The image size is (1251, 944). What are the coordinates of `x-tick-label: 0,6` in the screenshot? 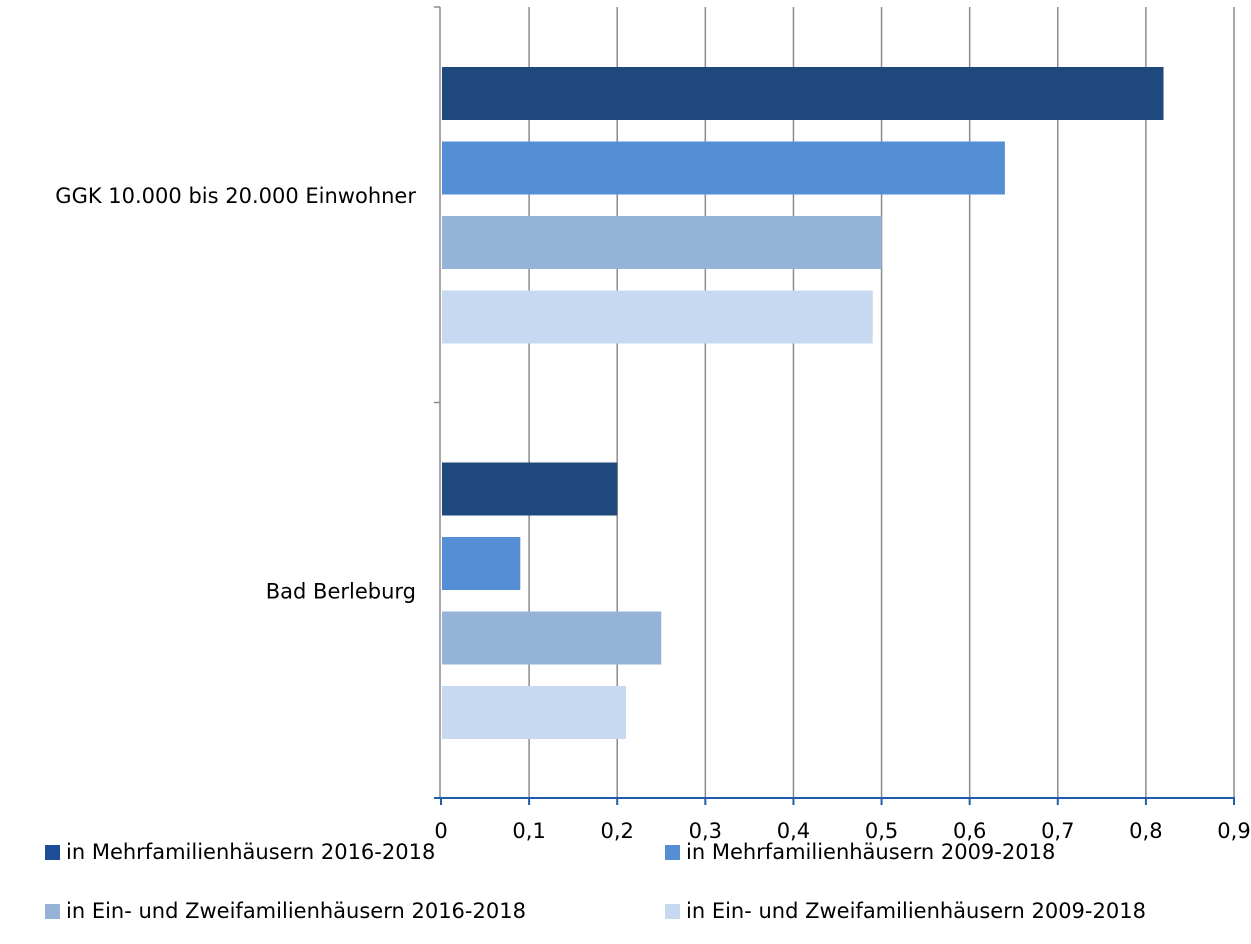 It's located at (969, 831).